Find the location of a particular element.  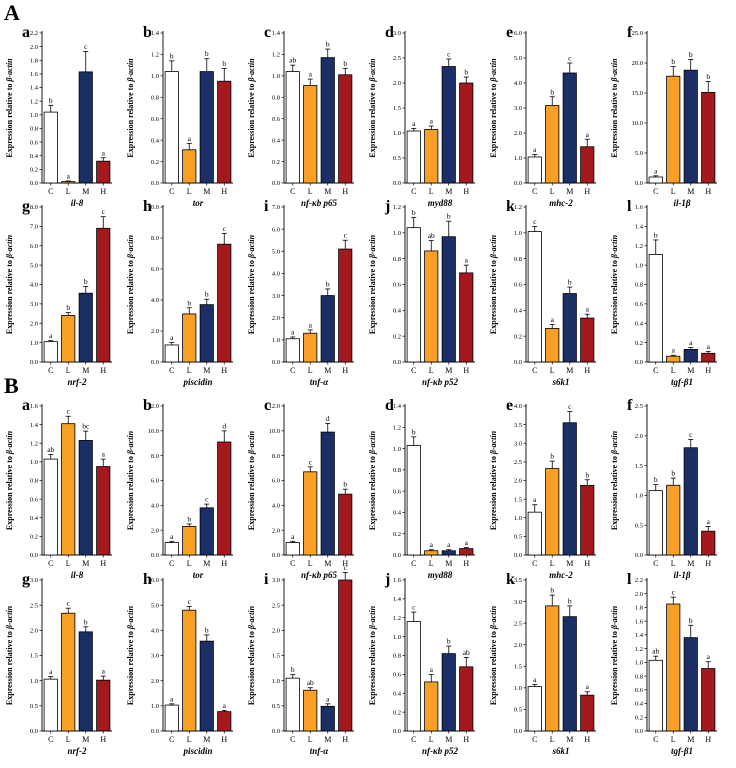

panel-letter: j is located at coordinates (387, 579).